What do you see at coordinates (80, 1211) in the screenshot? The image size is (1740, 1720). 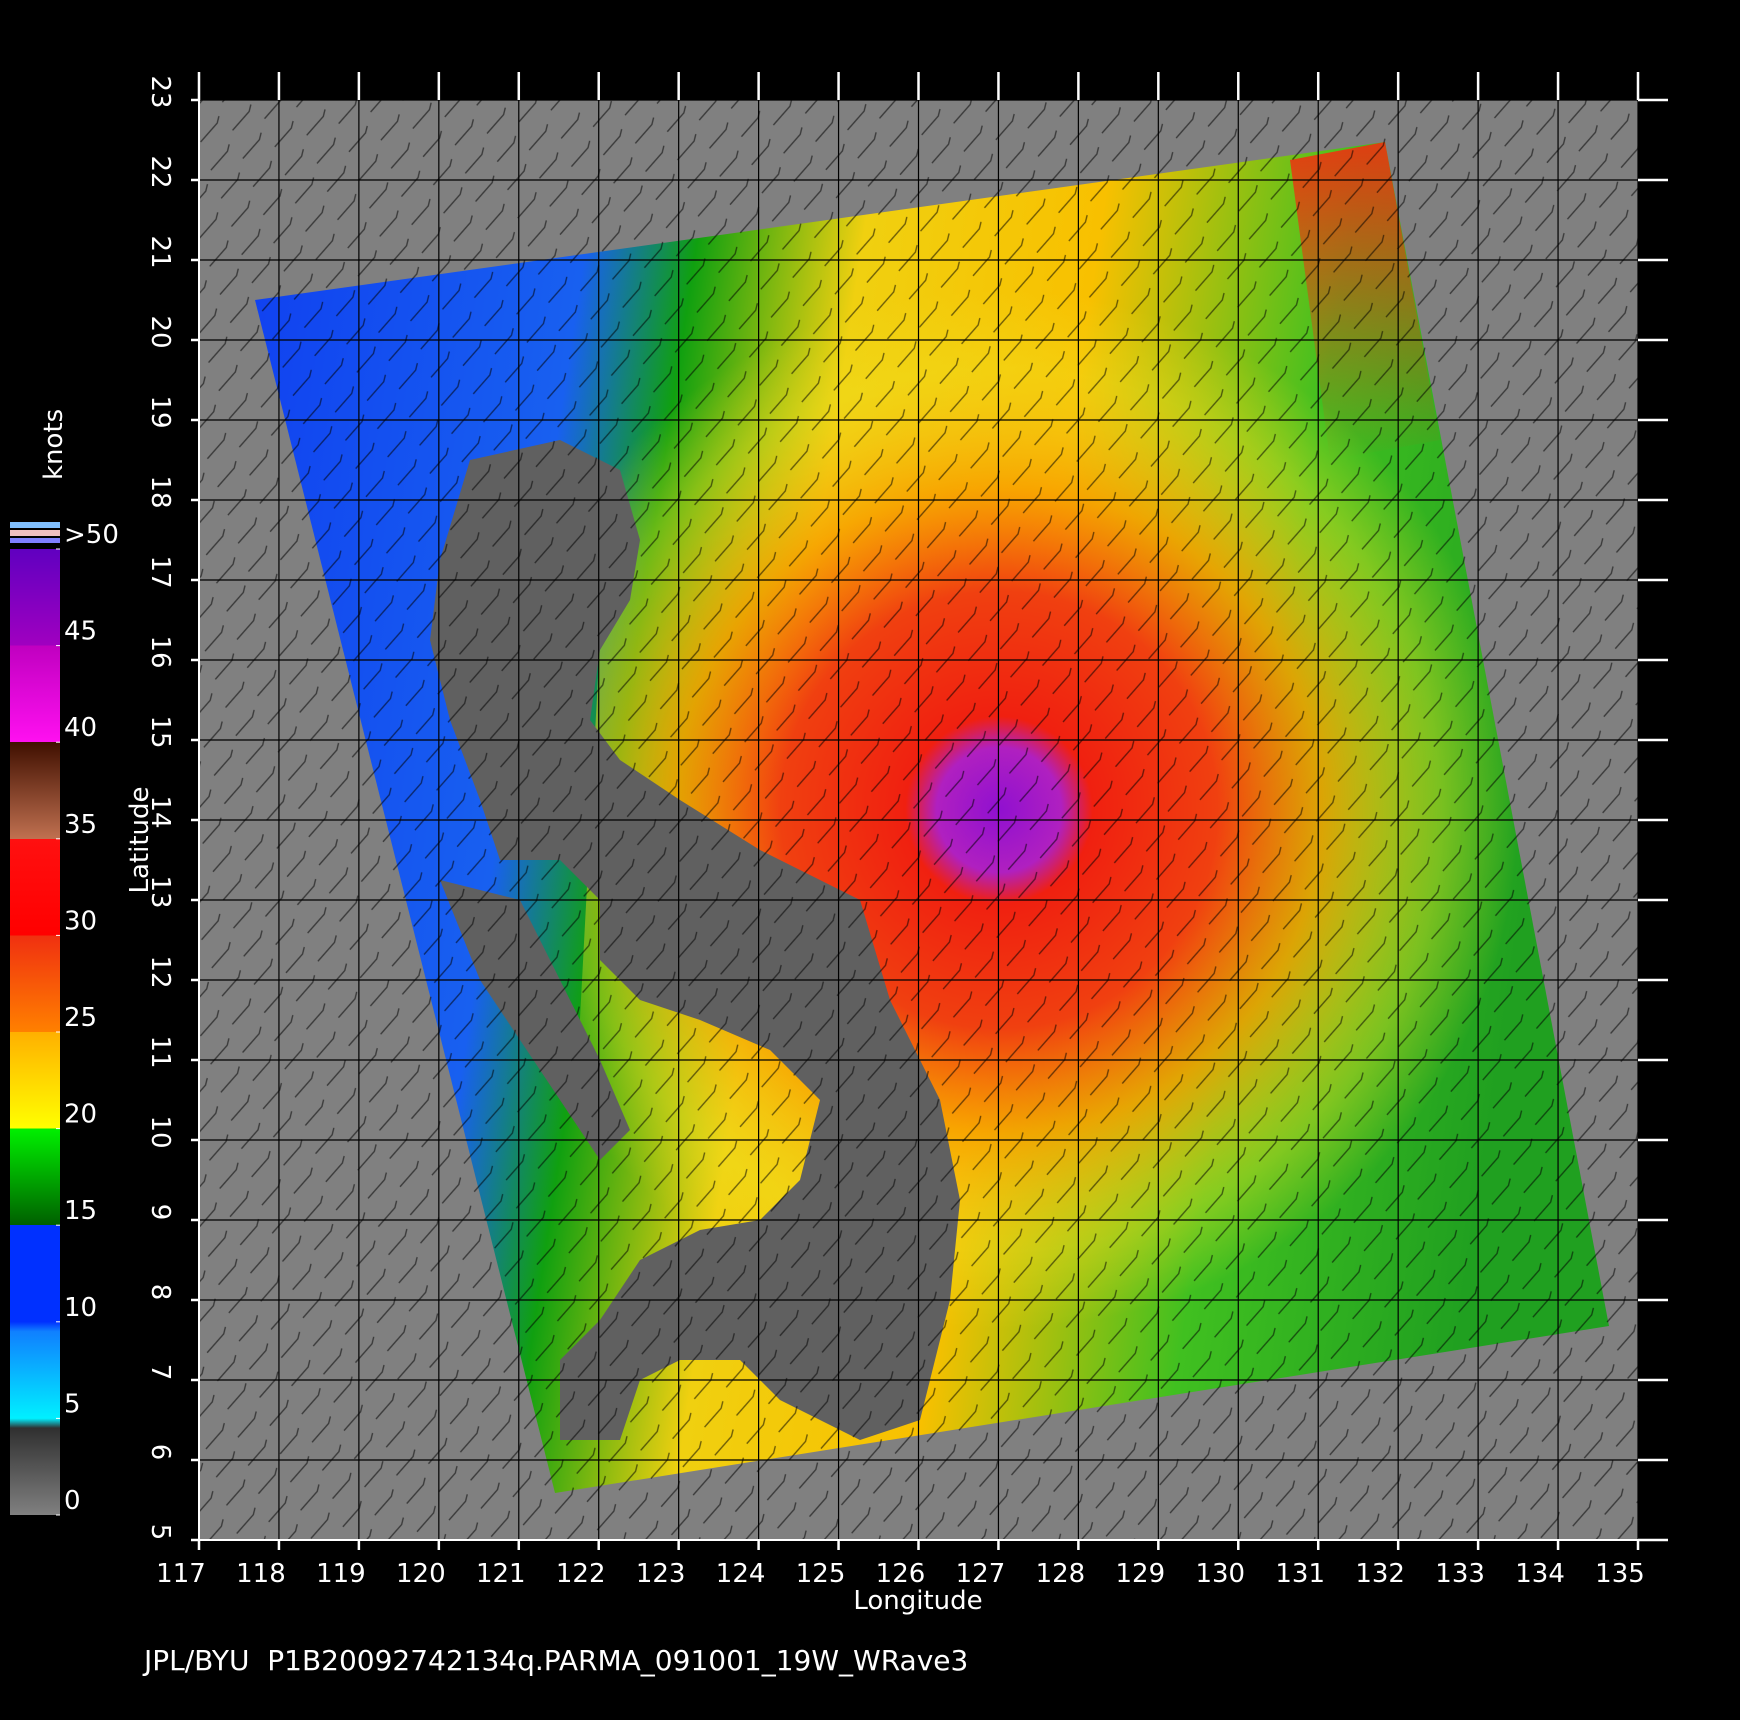 I see `colorbar-tick-label: 15` at bounding box center [80, 1211].